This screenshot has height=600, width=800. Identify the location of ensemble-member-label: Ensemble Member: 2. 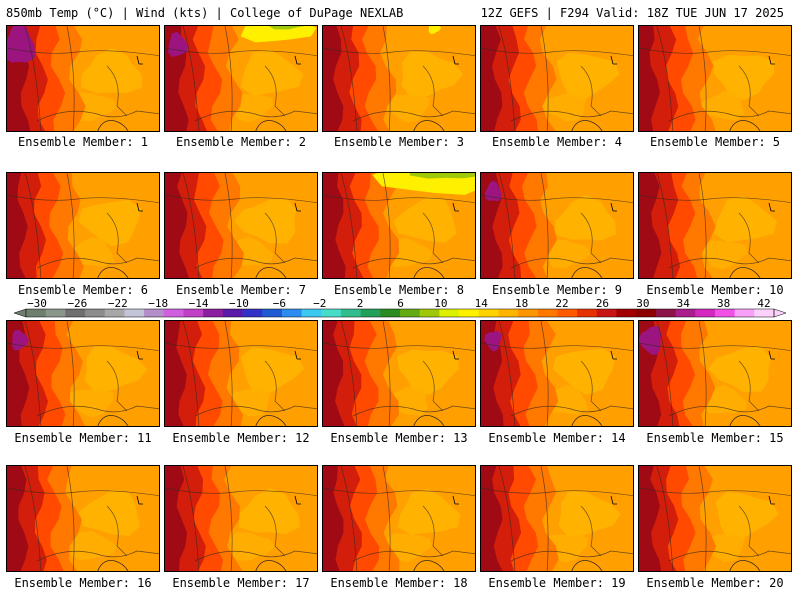
(241, 142).